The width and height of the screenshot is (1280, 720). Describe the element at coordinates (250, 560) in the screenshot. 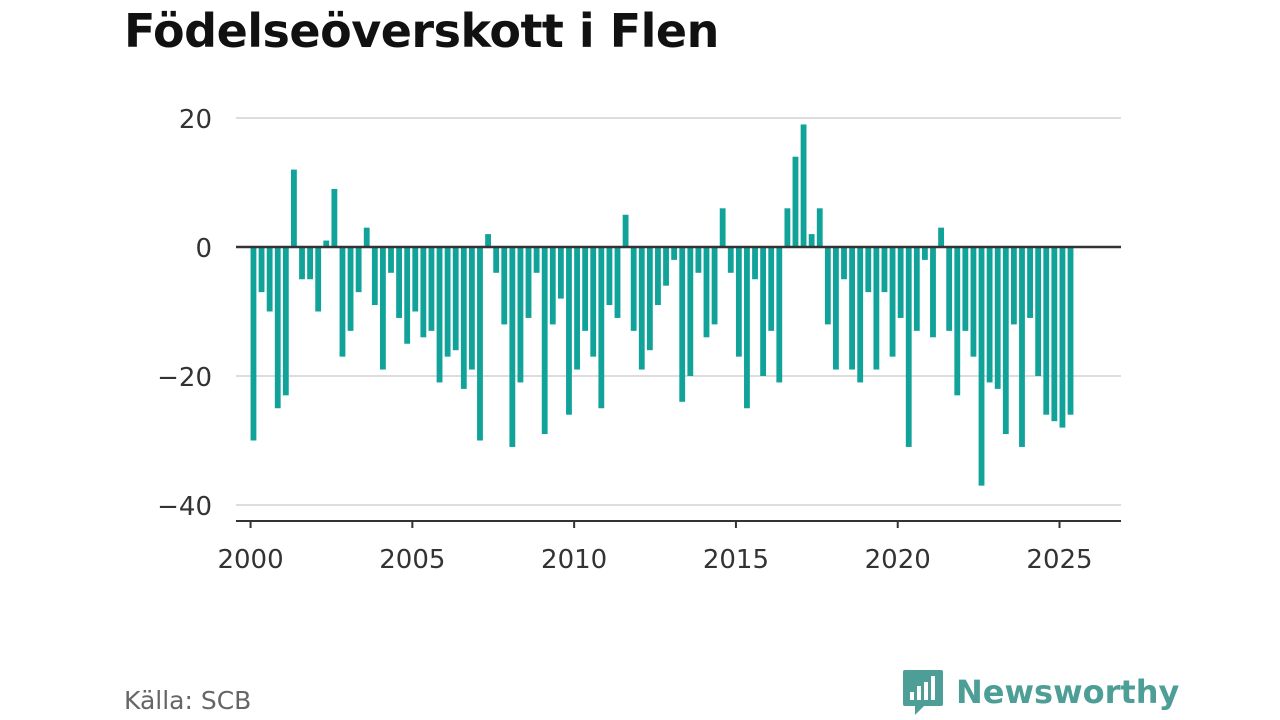

I see `x-tick-label: 2000` at that location.